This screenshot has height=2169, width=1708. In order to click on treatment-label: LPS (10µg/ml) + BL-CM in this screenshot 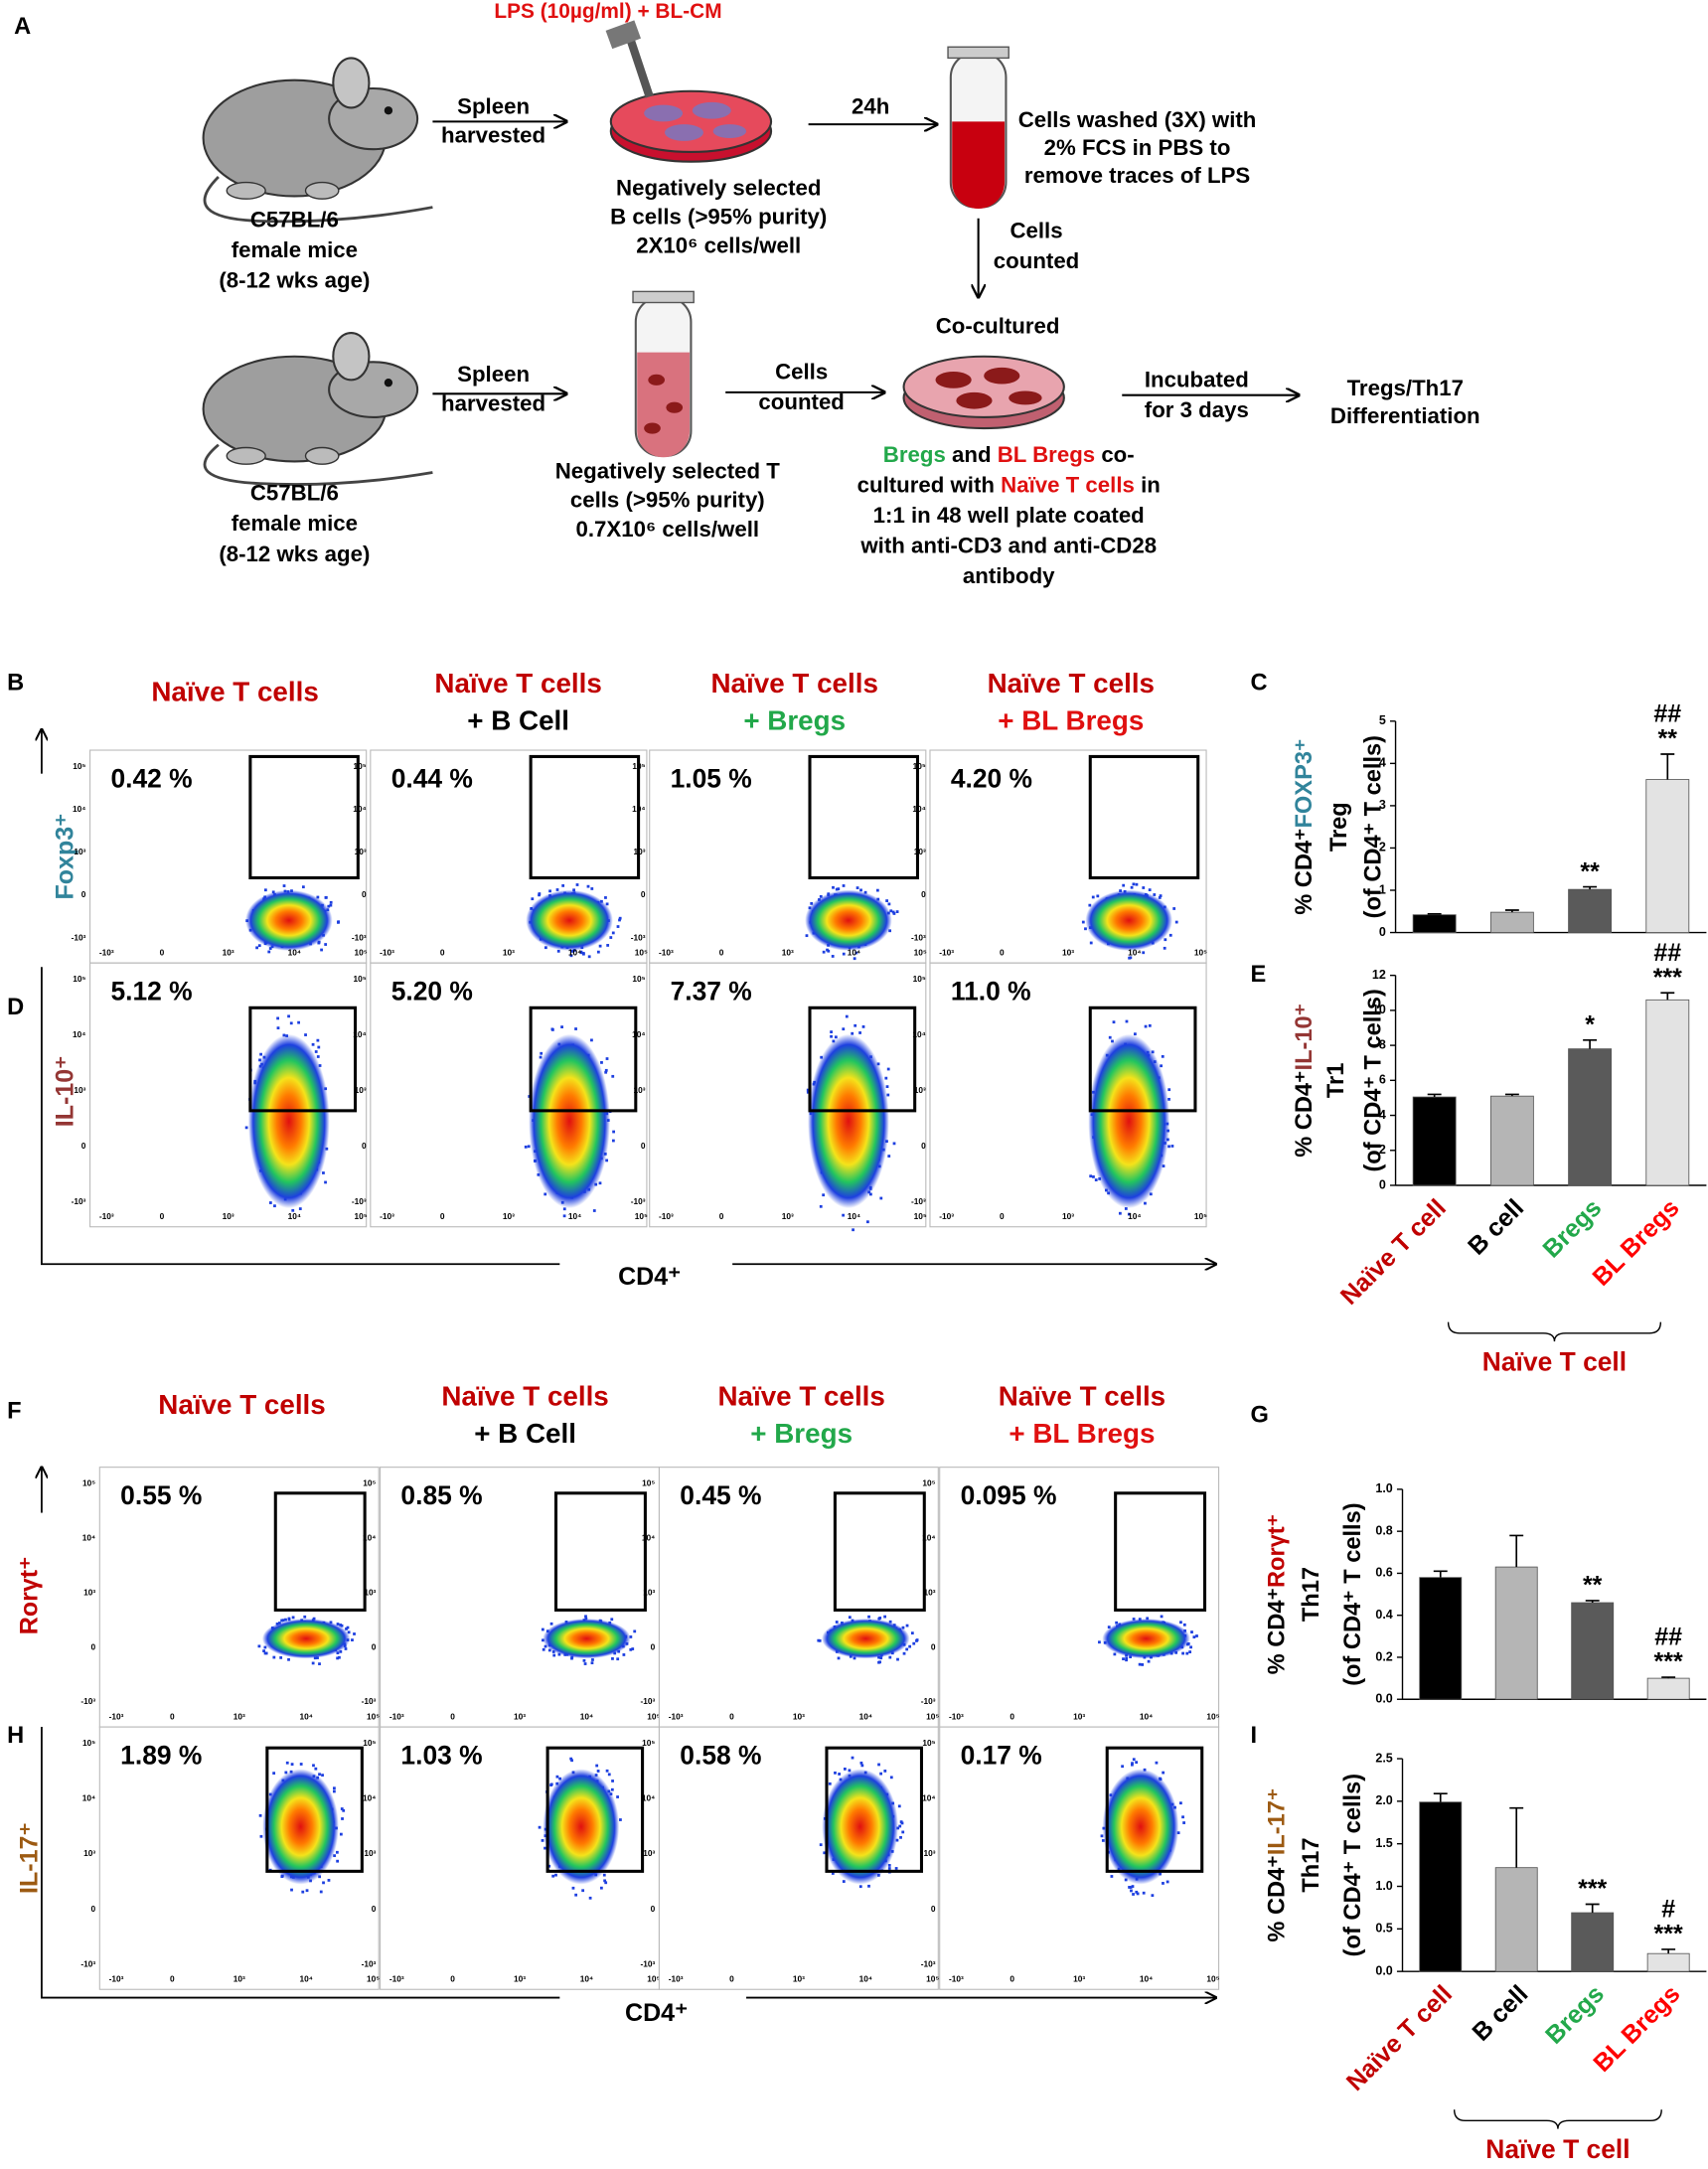, I will do `click(607, 11)`.